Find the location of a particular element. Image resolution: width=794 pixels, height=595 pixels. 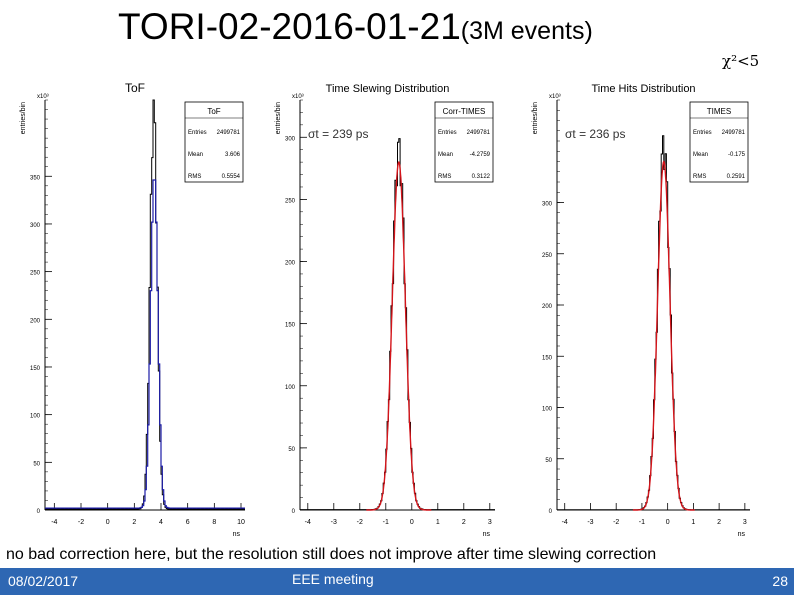

stats-value: 0.5554 is located at coordinates (231, 177).